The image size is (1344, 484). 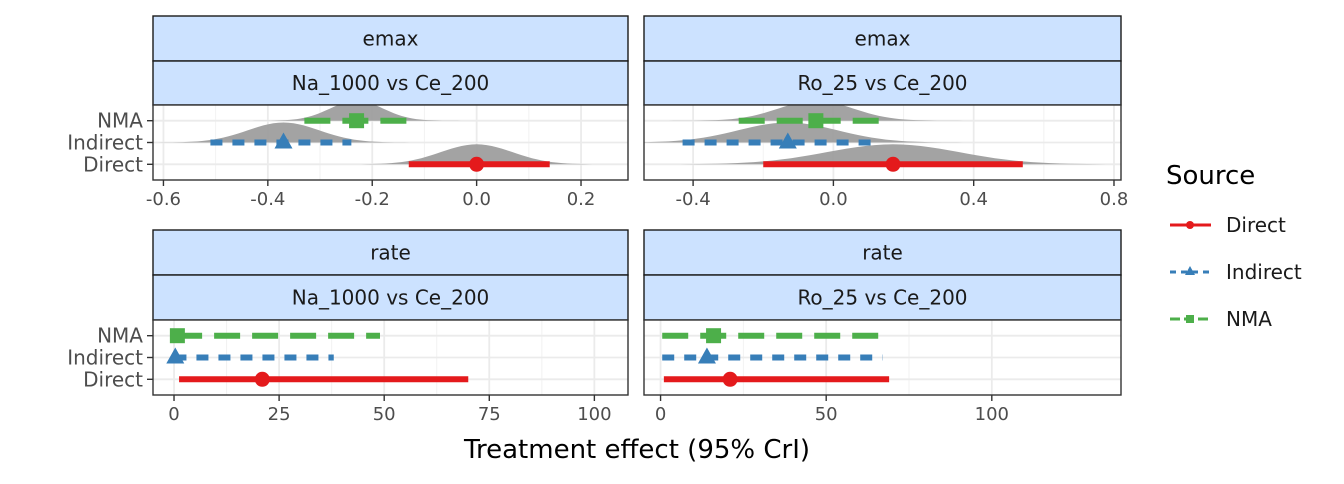 I want to click on x-tick-label: 0.2, so click(x=581, y=199).